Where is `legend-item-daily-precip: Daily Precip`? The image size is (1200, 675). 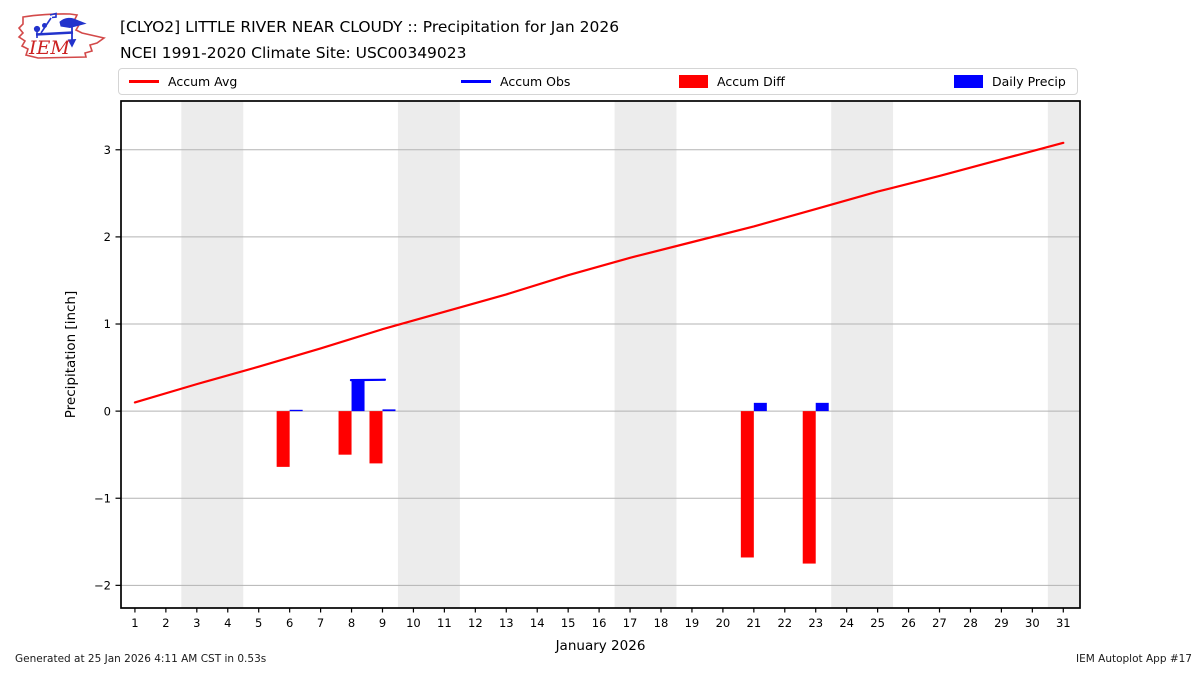 legend-item-daily-precip: Daily Precip is located at coordinates (1010, 81).